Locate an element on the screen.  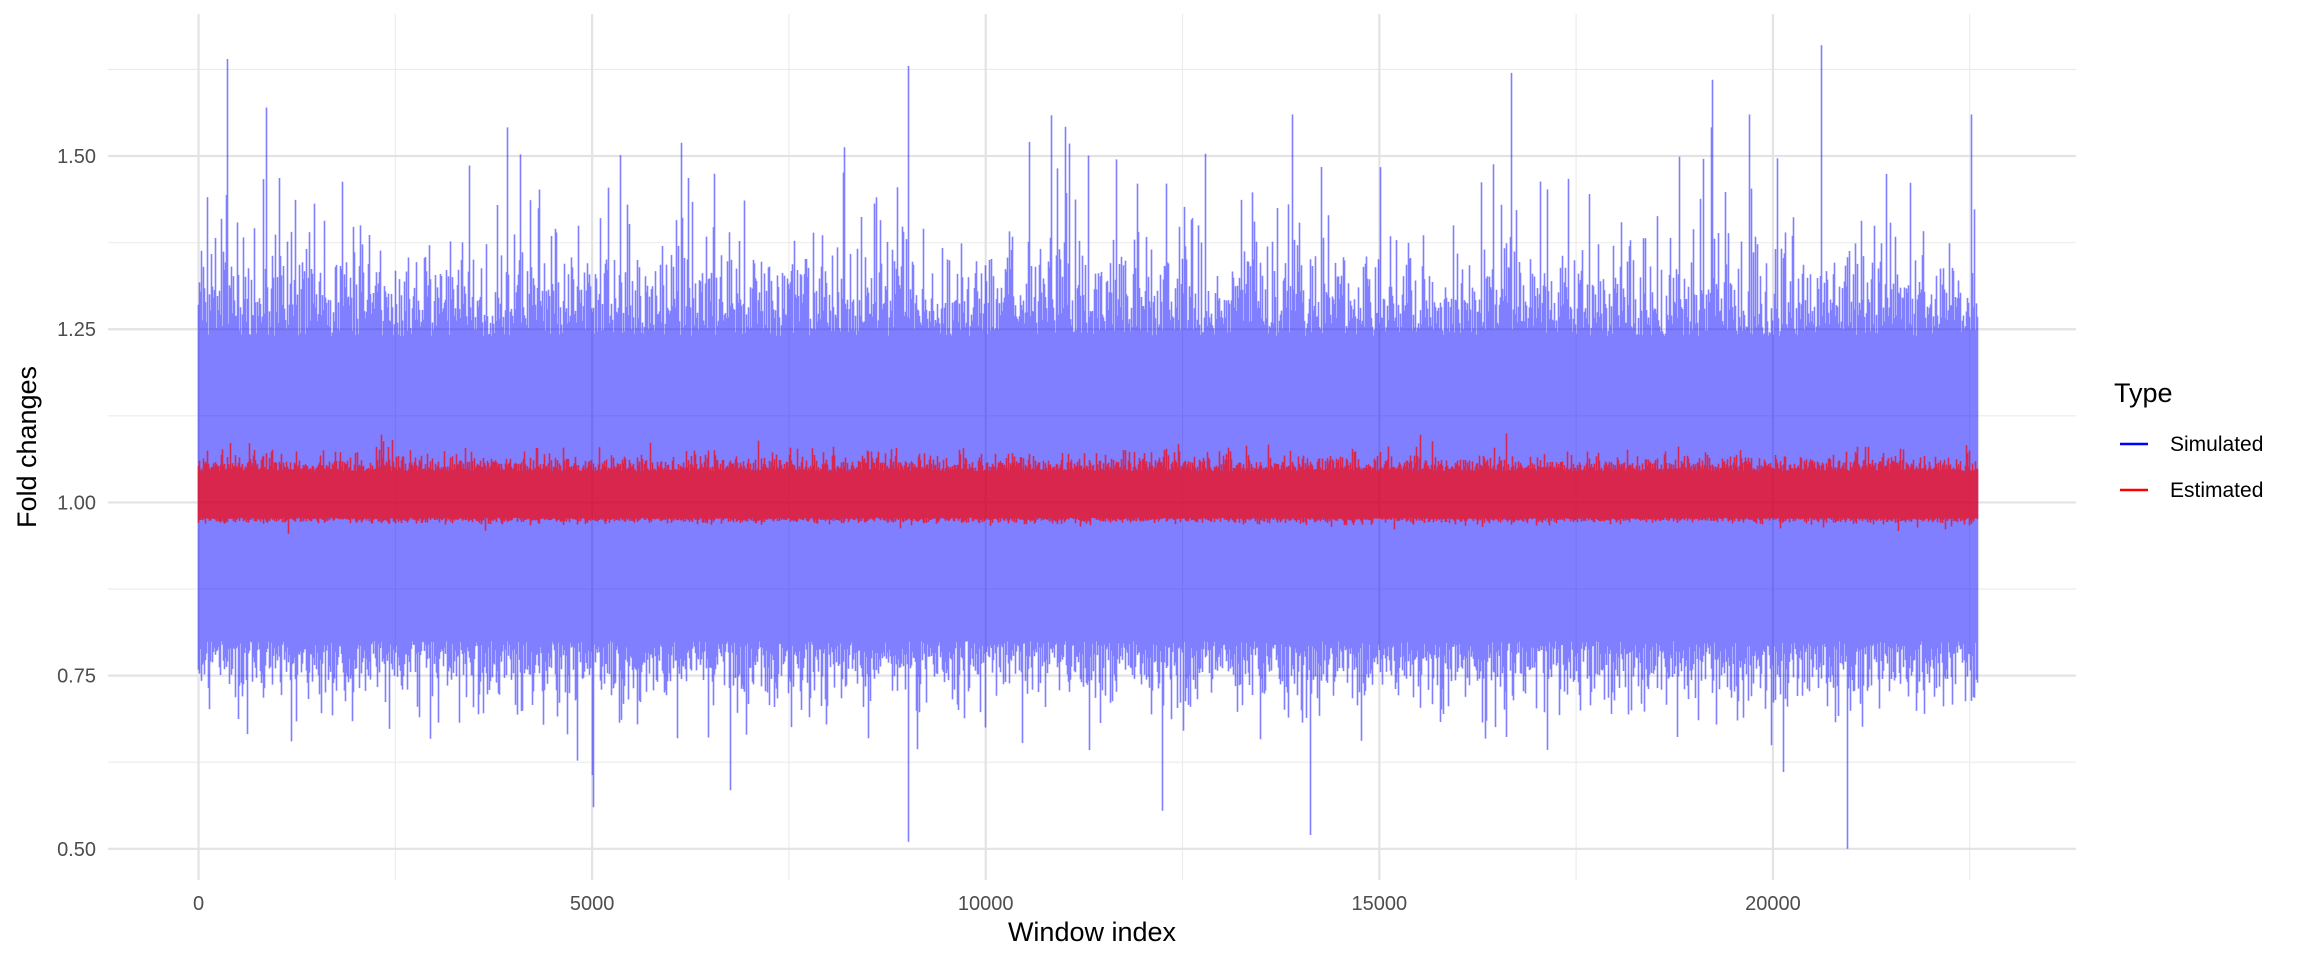
legend-title: Type is located at coordinates (2143, 393).